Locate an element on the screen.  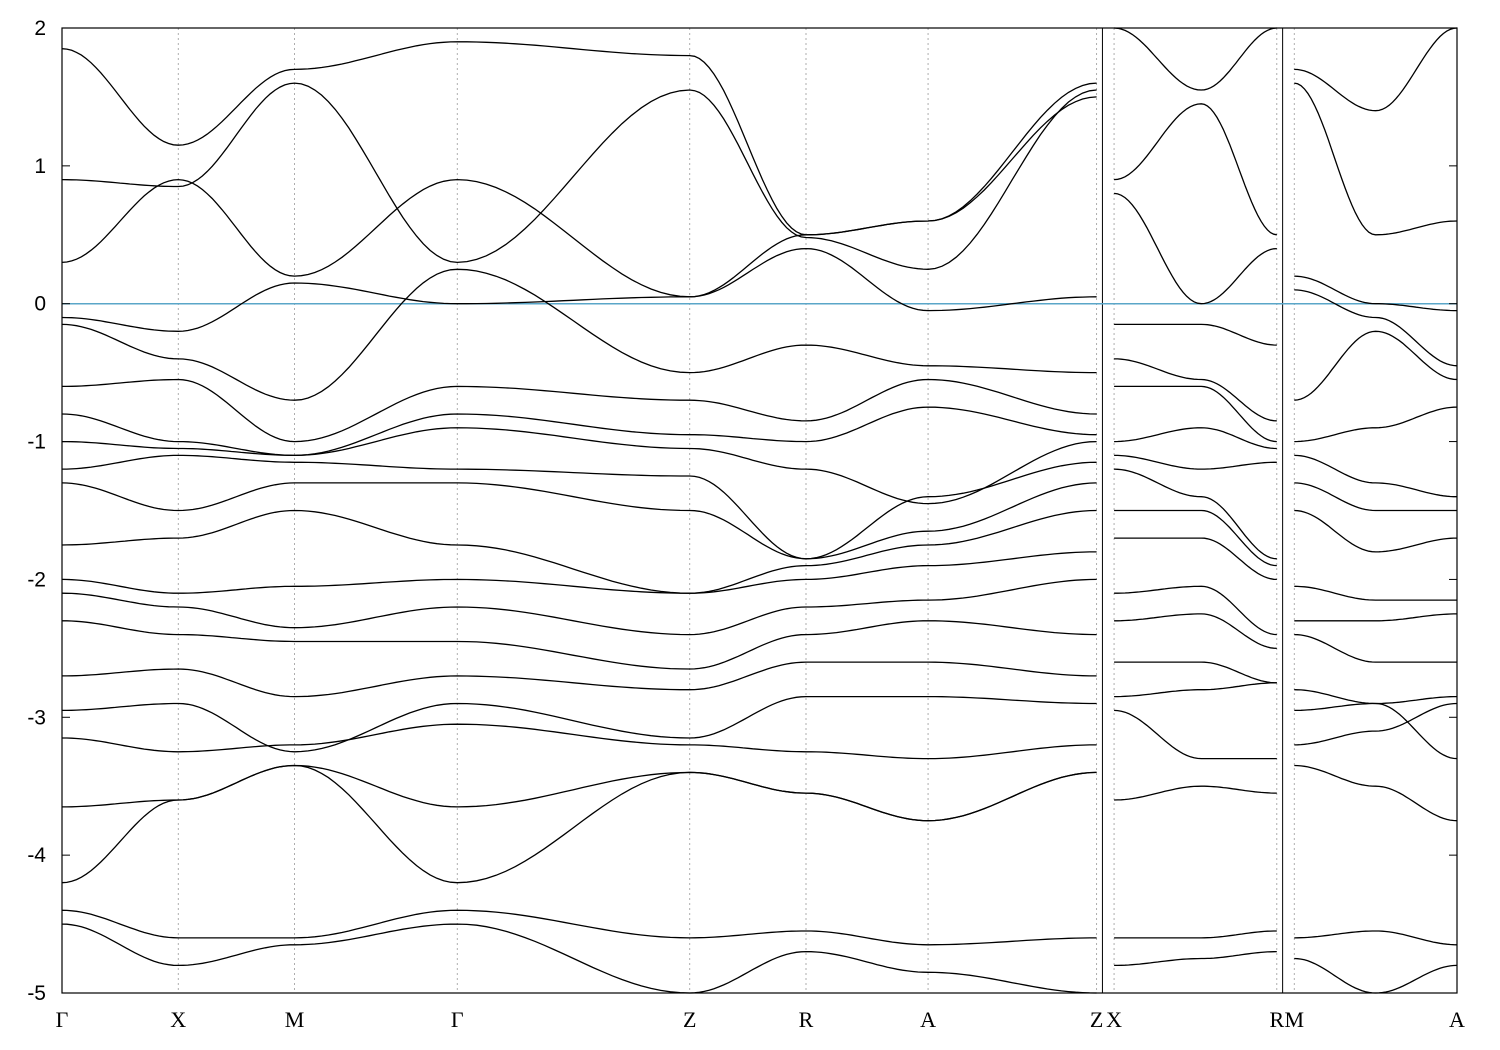
y-tick-label: 1 is located at coordinates (40, 166).